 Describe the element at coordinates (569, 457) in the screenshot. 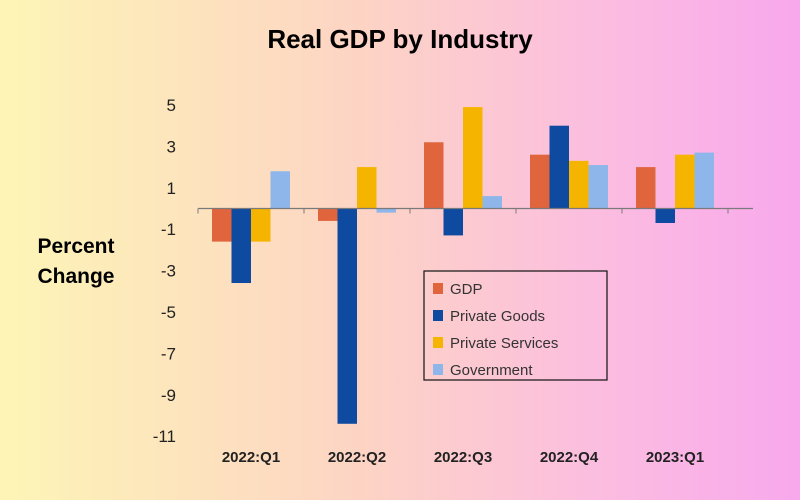

I see `x-category-label: 2022:Q4` at that location.